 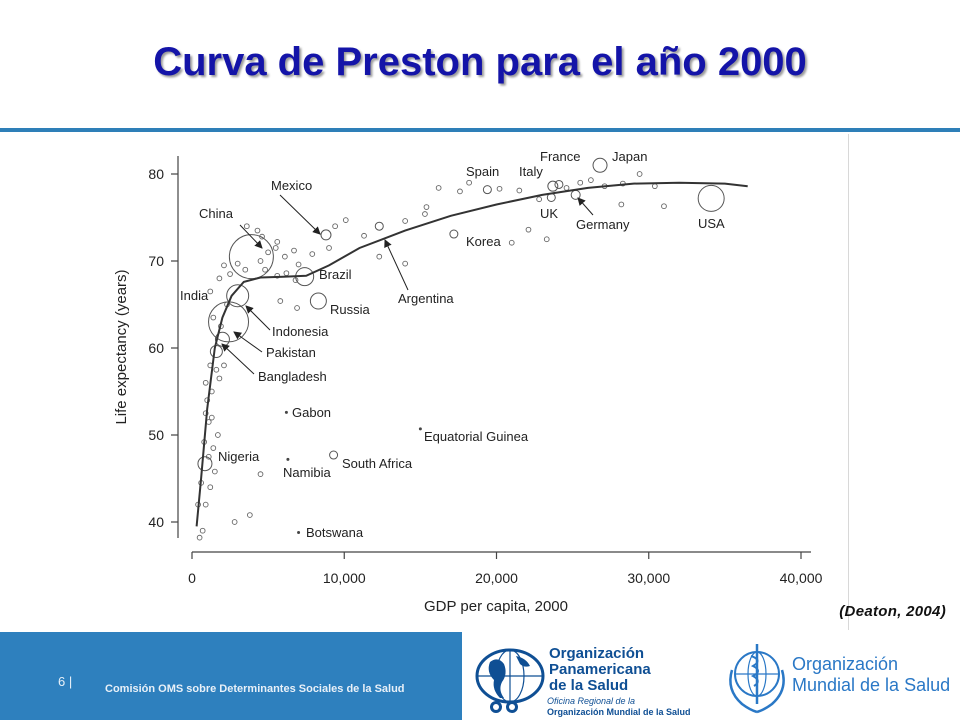 What do you see at coordinates (619, 712) in the screenshot?
I see `paho-sub-2: Organización Mundial de la Salud` at bounding box center [619, 712].